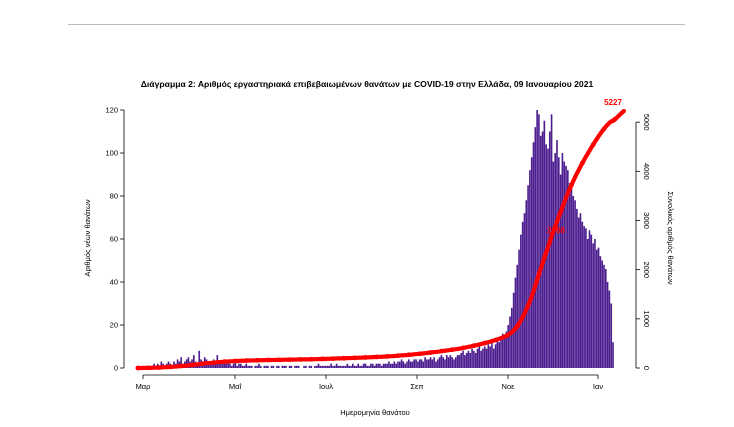  I want to click on annotation-final: 5227, so click(613, 102).